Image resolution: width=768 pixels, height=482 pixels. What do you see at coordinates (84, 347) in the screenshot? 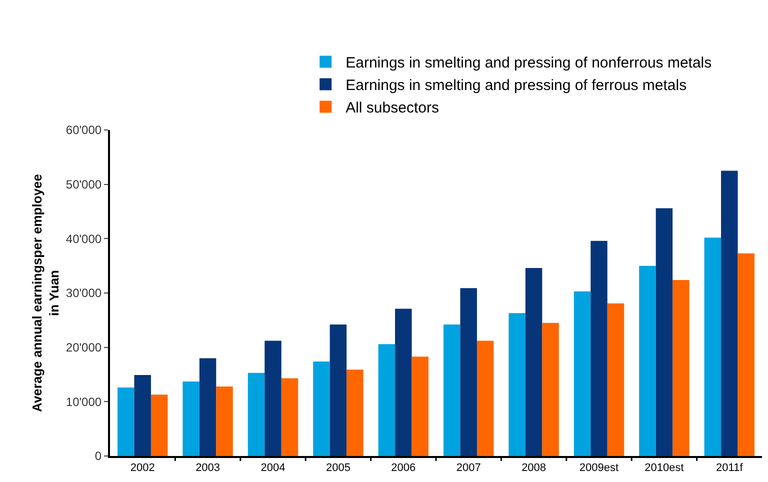
I see `y-tick-label: 20'000` at bounding box center [84, 347].